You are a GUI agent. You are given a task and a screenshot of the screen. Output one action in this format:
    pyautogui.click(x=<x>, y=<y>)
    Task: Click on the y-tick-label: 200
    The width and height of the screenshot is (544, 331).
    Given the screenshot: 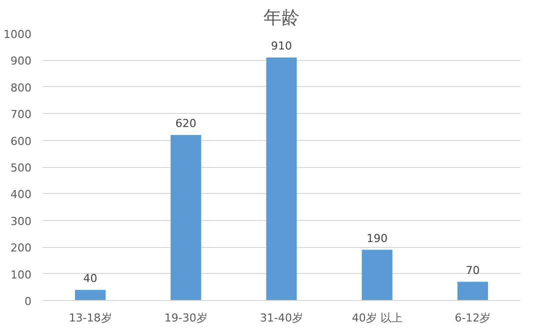 What is the action you would take?
    pyautogui.click(x=21, y=248)
    